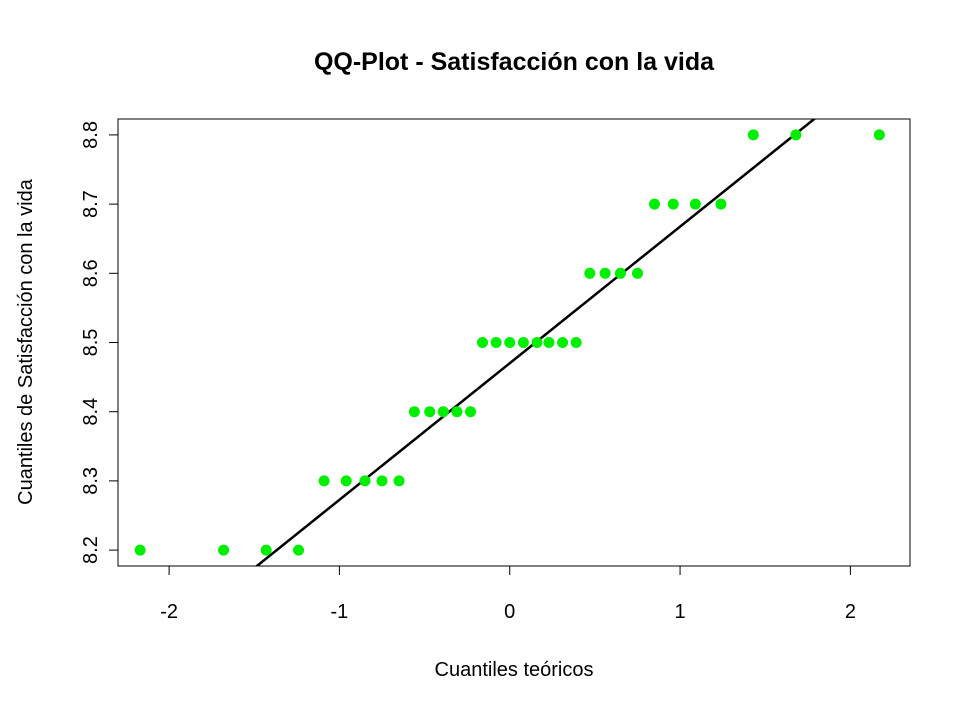 This screenshot has height=714, width=972. Describe the element at coordinates (91, 550) in the screenshot. I see `y-tick-label: 8.2` at that location.